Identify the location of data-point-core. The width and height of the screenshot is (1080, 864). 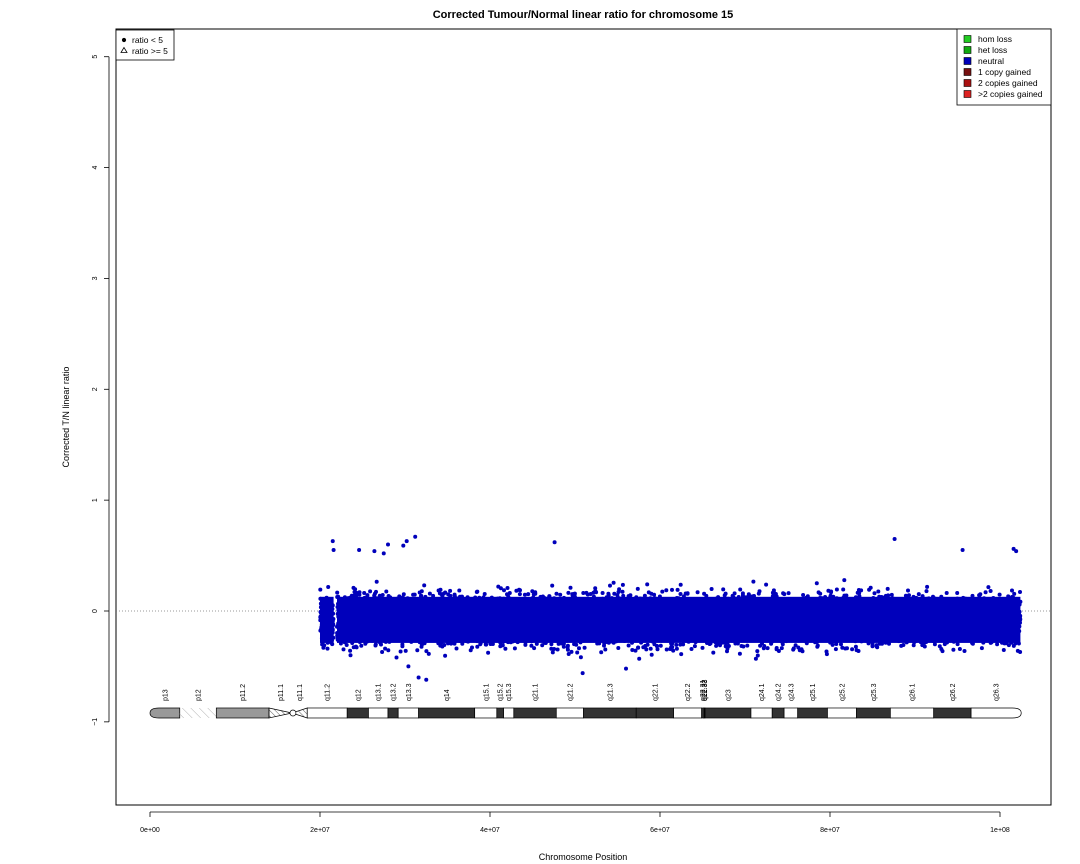
(327, 619).